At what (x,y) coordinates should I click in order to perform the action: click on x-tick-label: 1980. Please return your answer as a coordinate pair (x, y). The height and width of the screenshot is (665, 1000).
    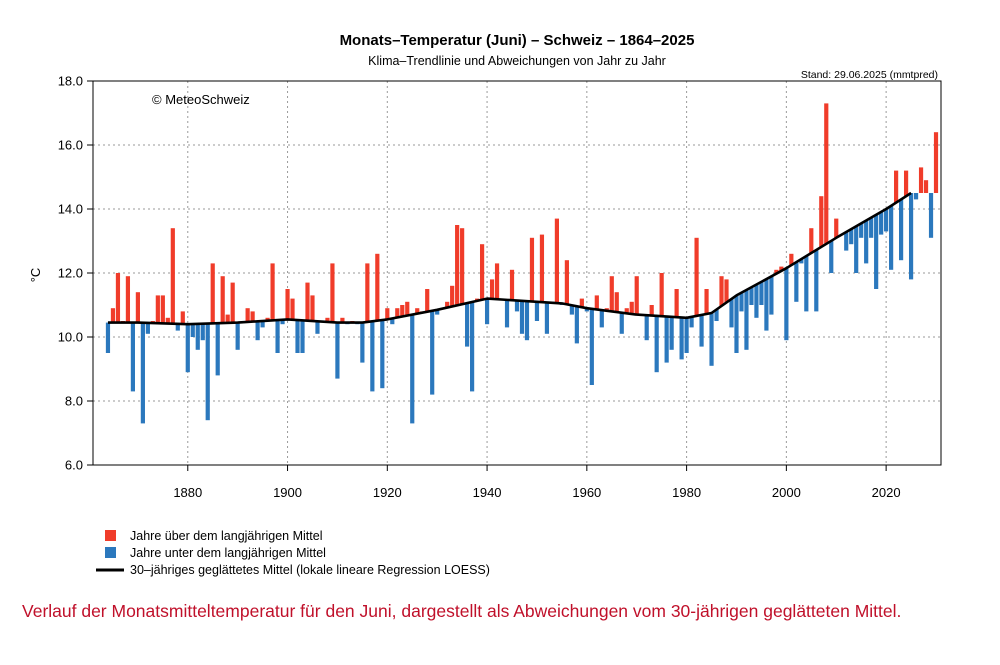
    Looking at the image, I should click on (686, 492).